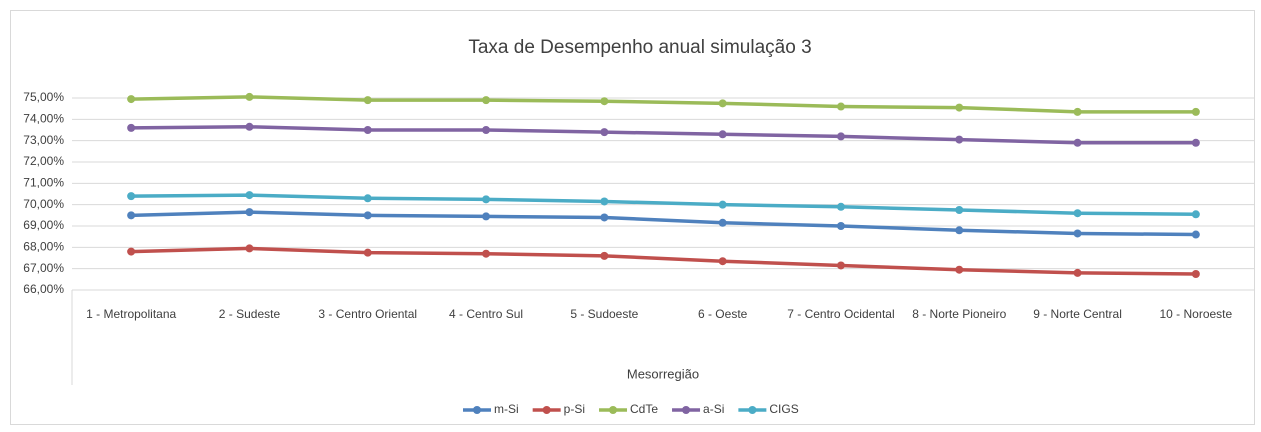 This screenshot has width=1261, height=432. Describe the element at coordinates (663, 373) in the screenshot. I see `x-axis-label: Mesorregião` at that location.